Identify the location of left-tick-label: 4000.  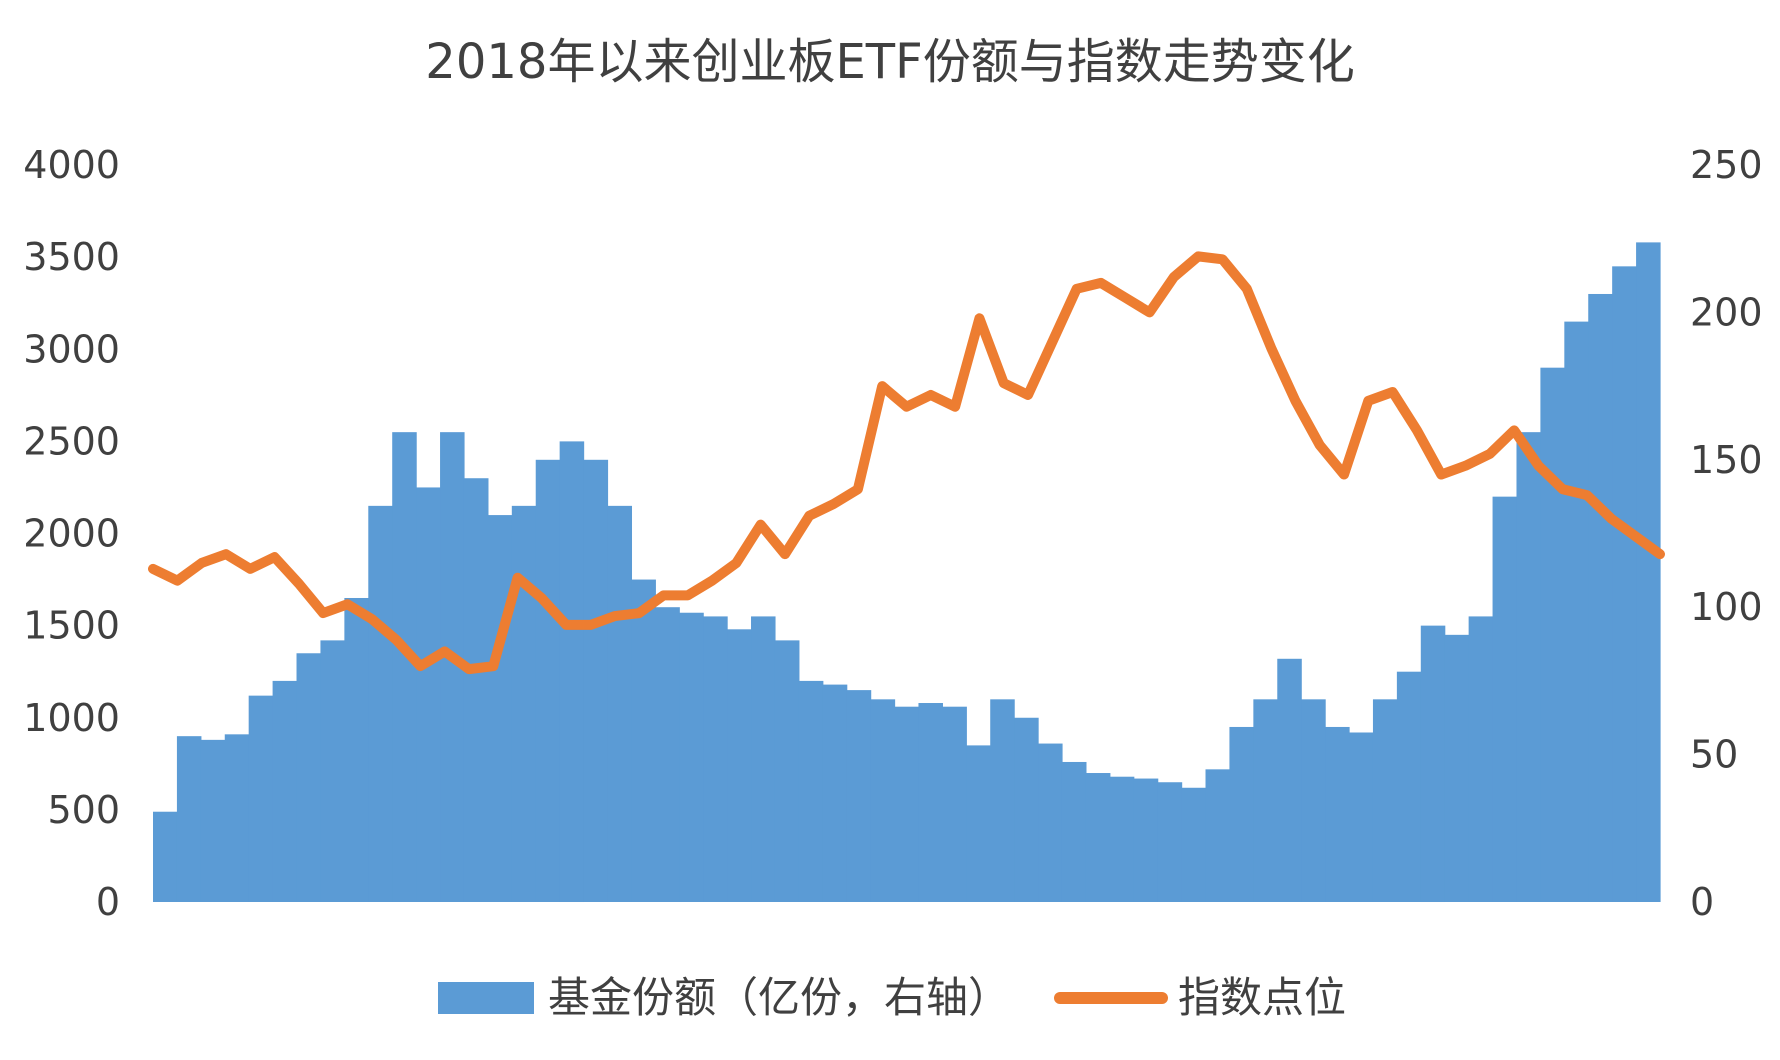
(71, 165).